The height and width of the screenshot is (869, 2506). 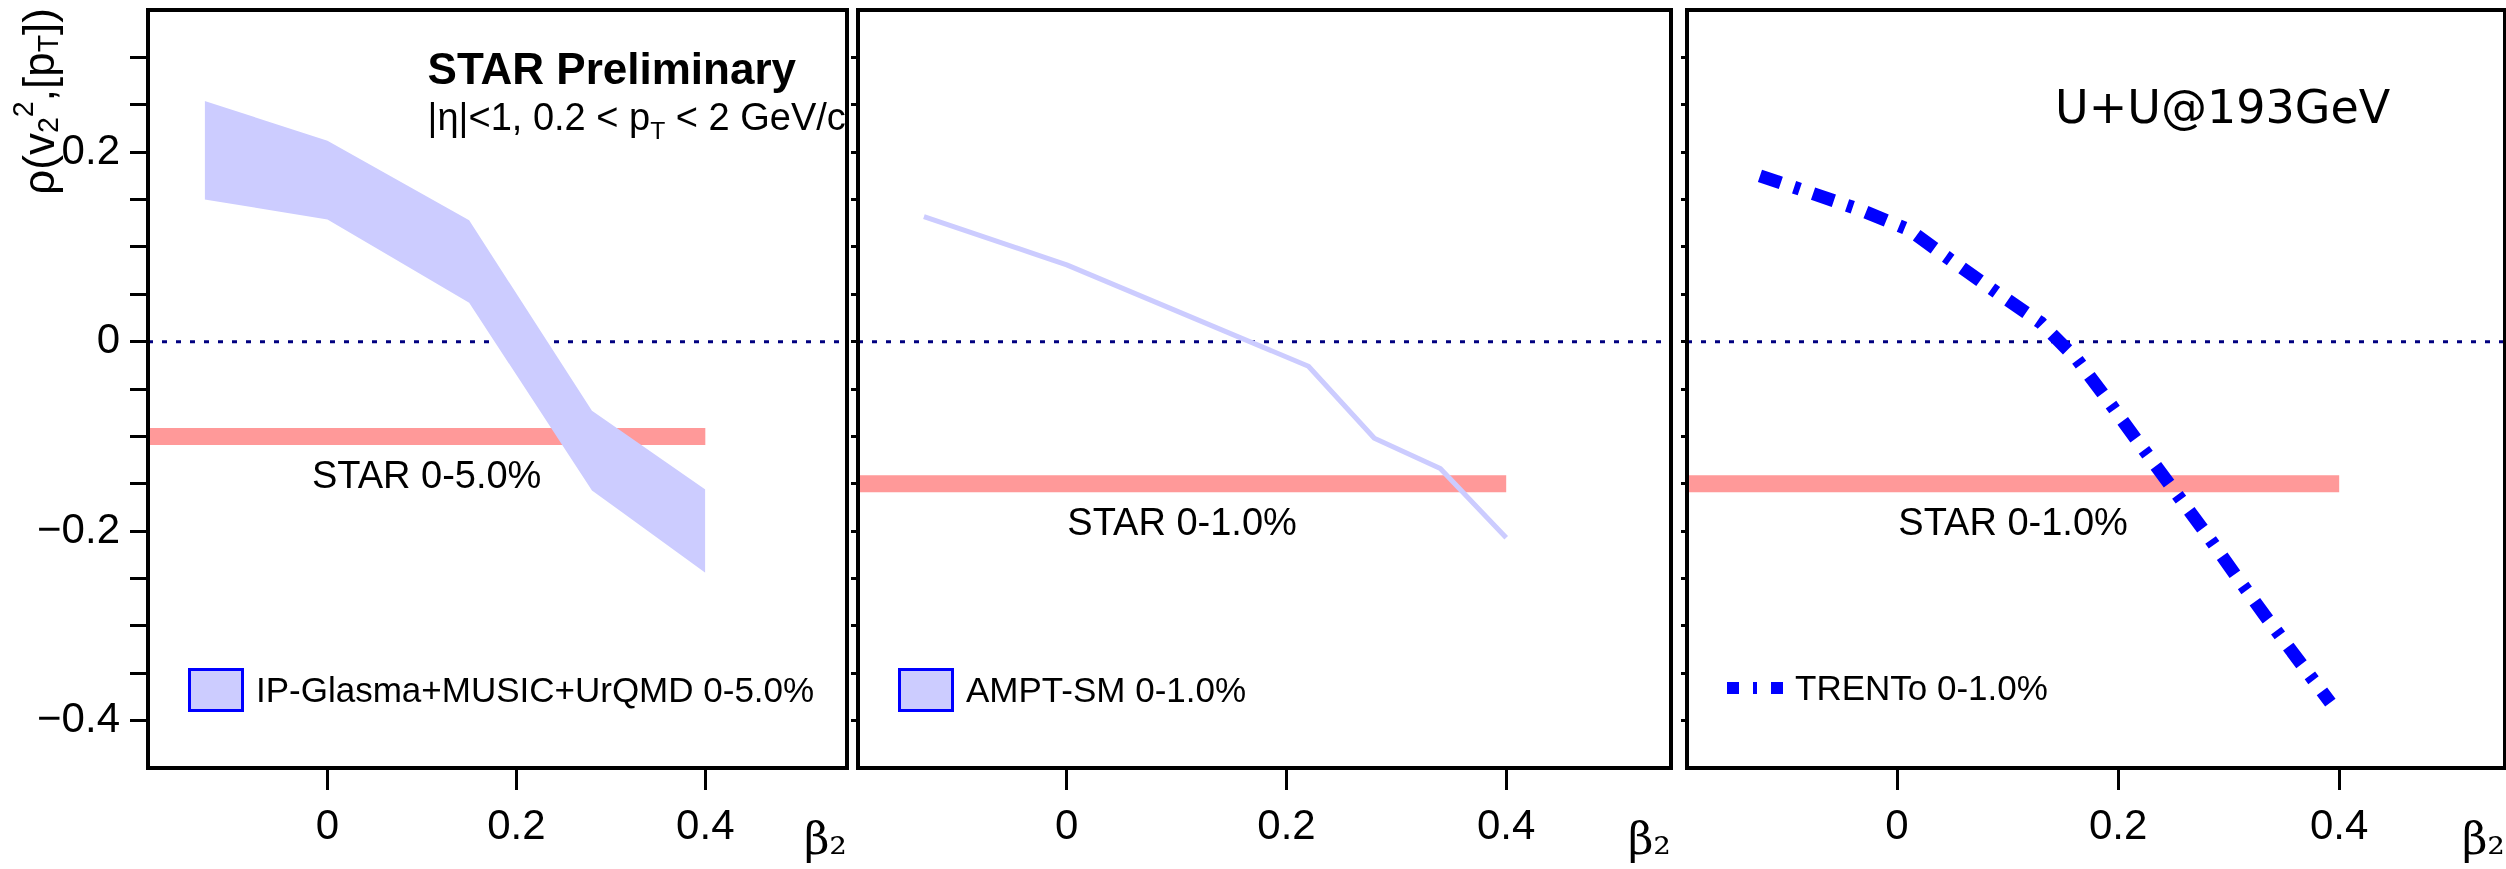 What do you see at coordinates (108, 339) in the screenshot?
I see `y-tick-label: 0` at bounding box center [108, 339].